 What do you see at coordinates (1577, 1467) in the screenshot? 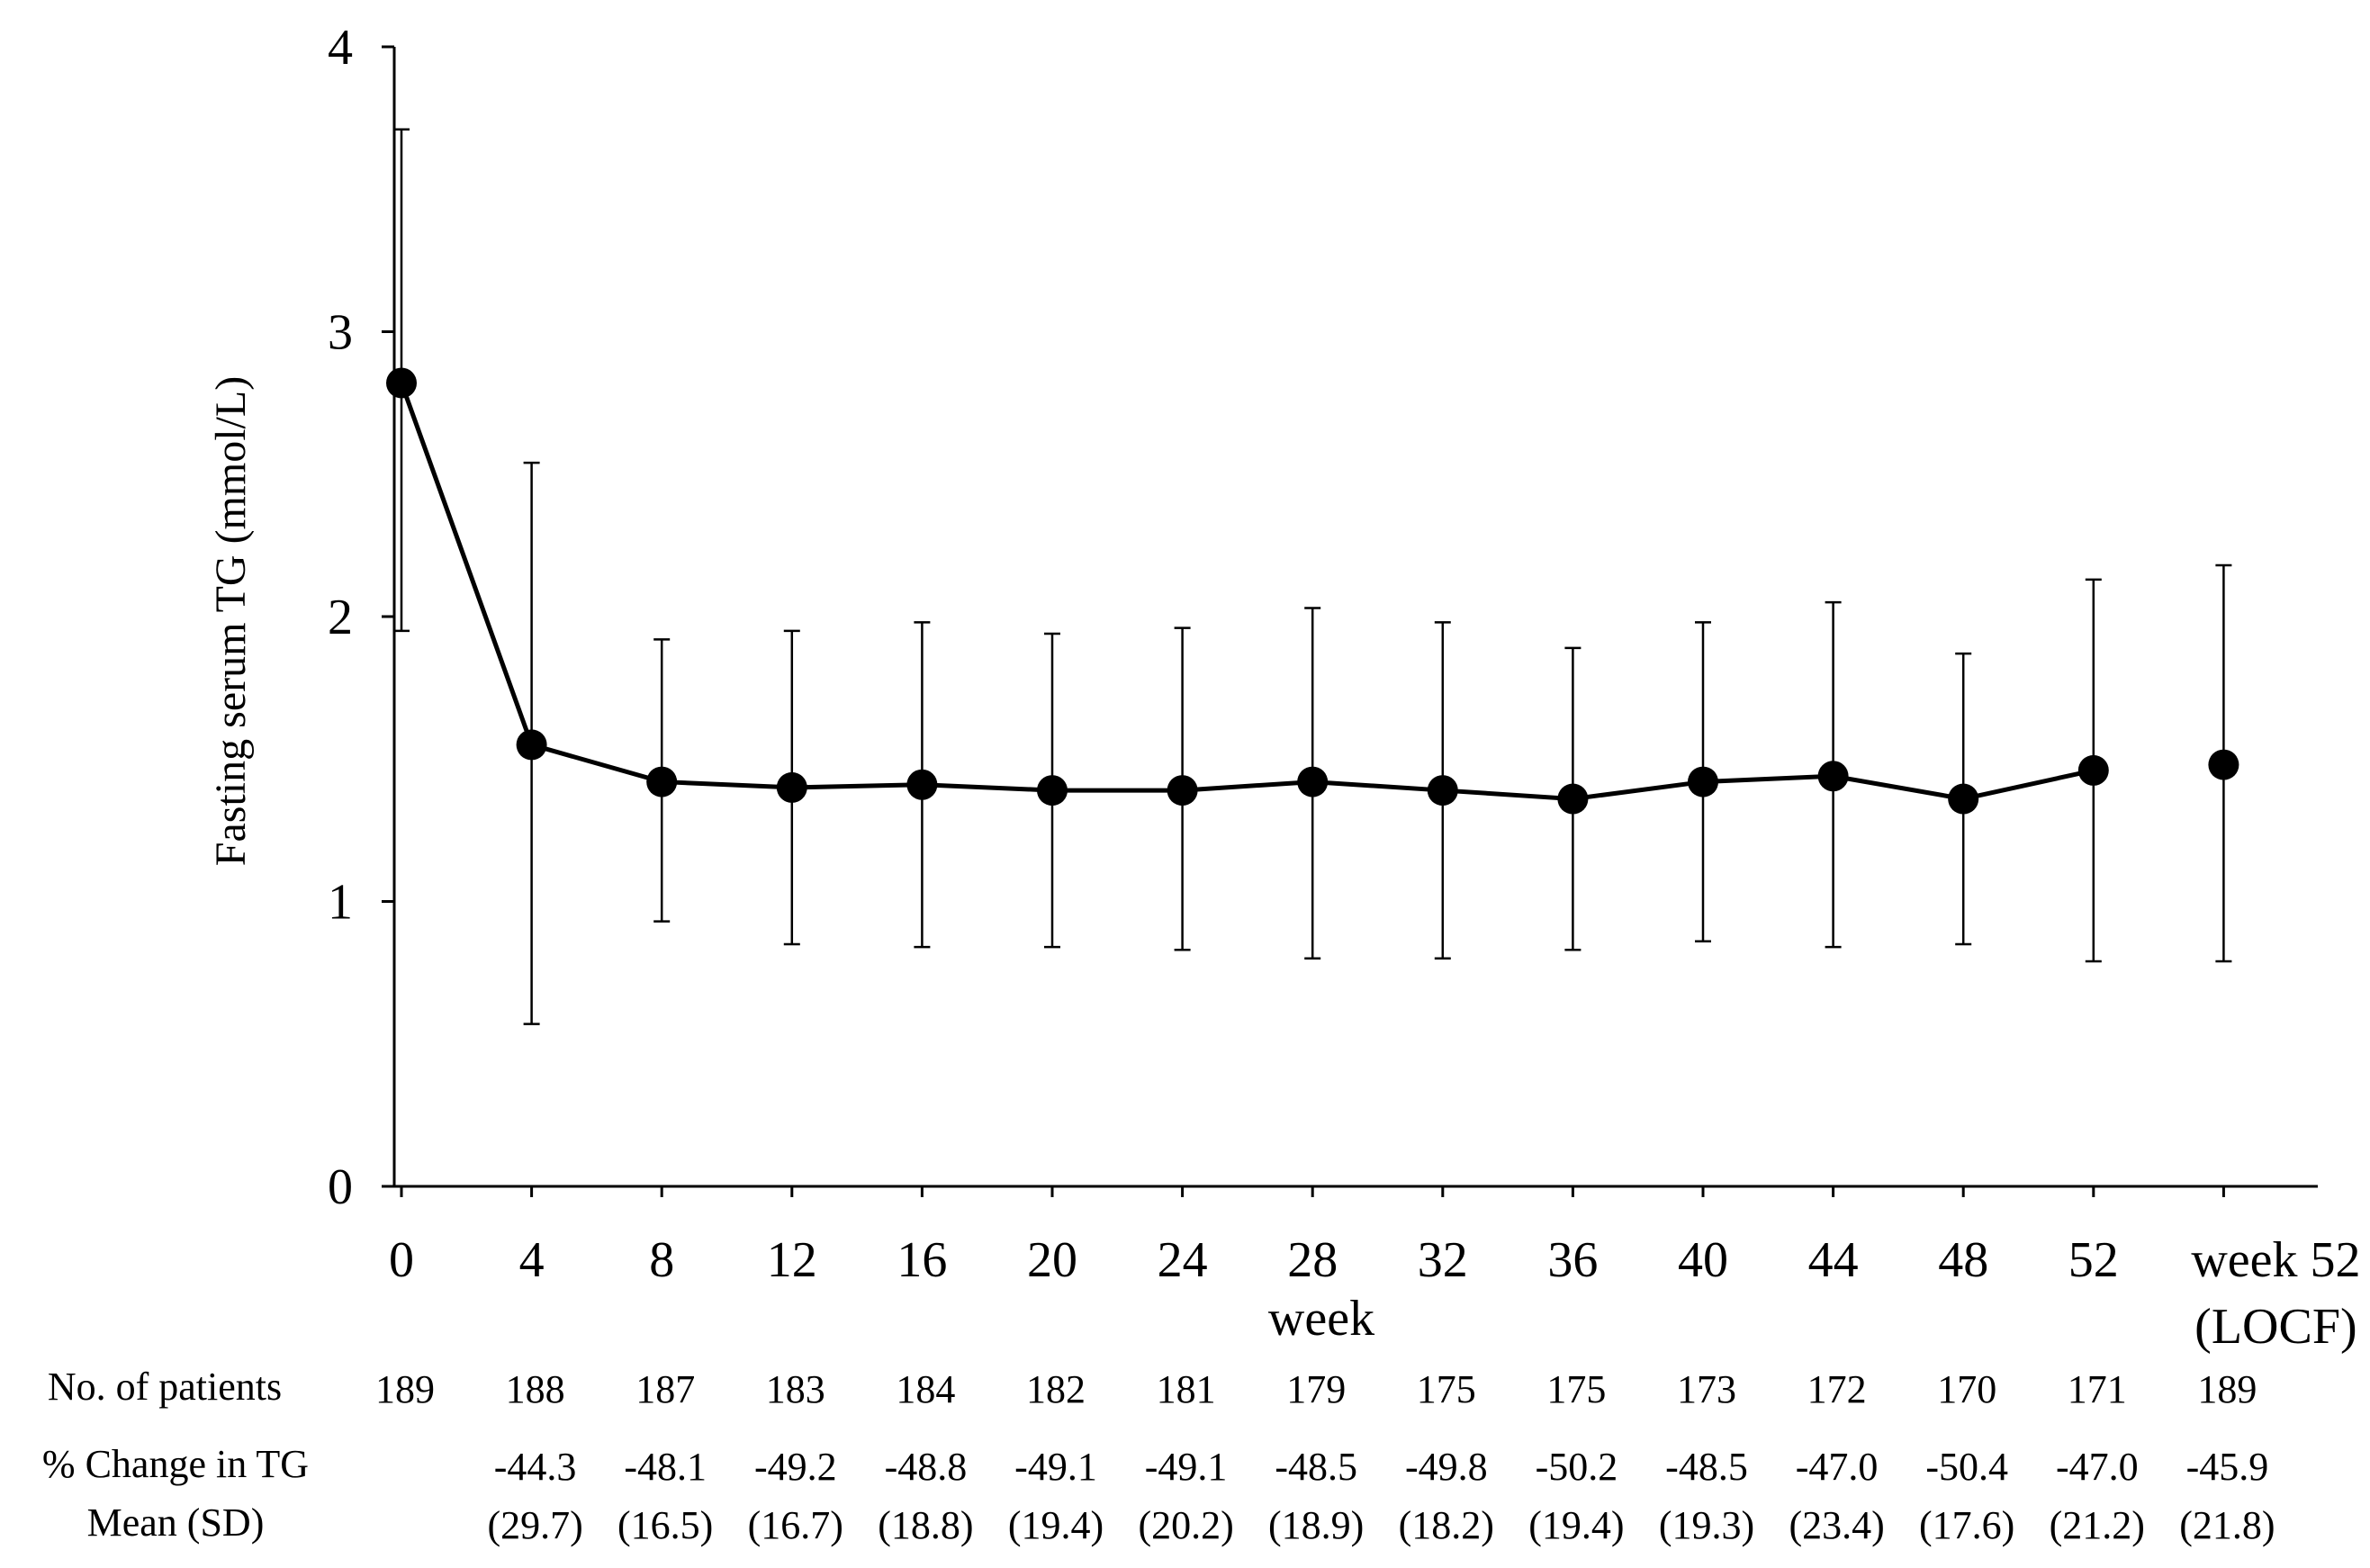
I see `change-mean-value: -50.2` at bounding box center [1577, 1467].